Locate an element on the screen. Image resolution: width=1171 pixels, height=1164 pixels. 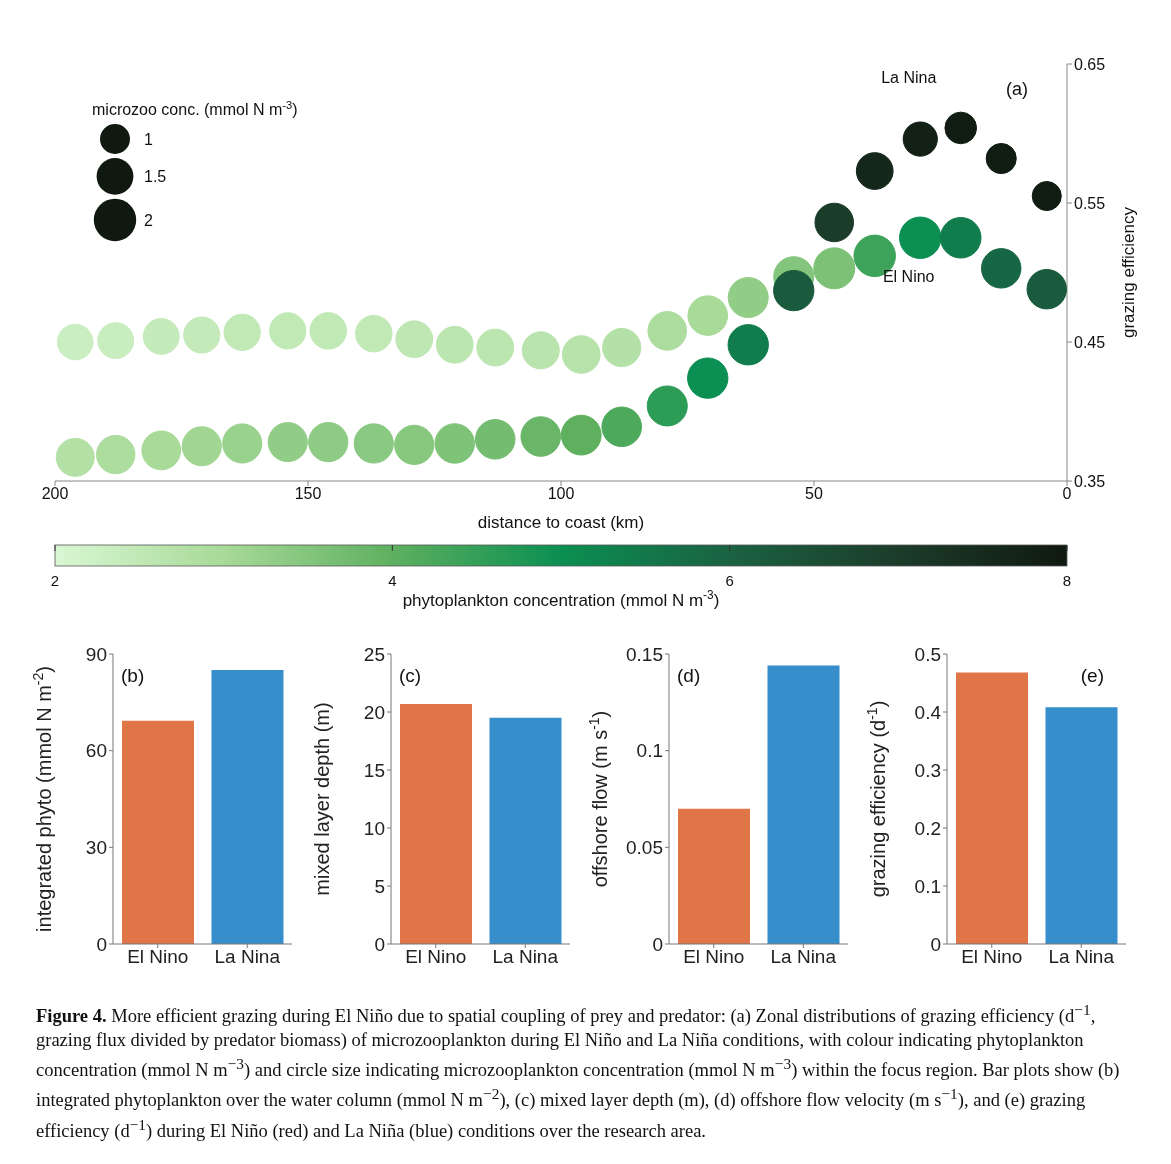
x-tick-label: 0 is located at coordinates (1067, 494).